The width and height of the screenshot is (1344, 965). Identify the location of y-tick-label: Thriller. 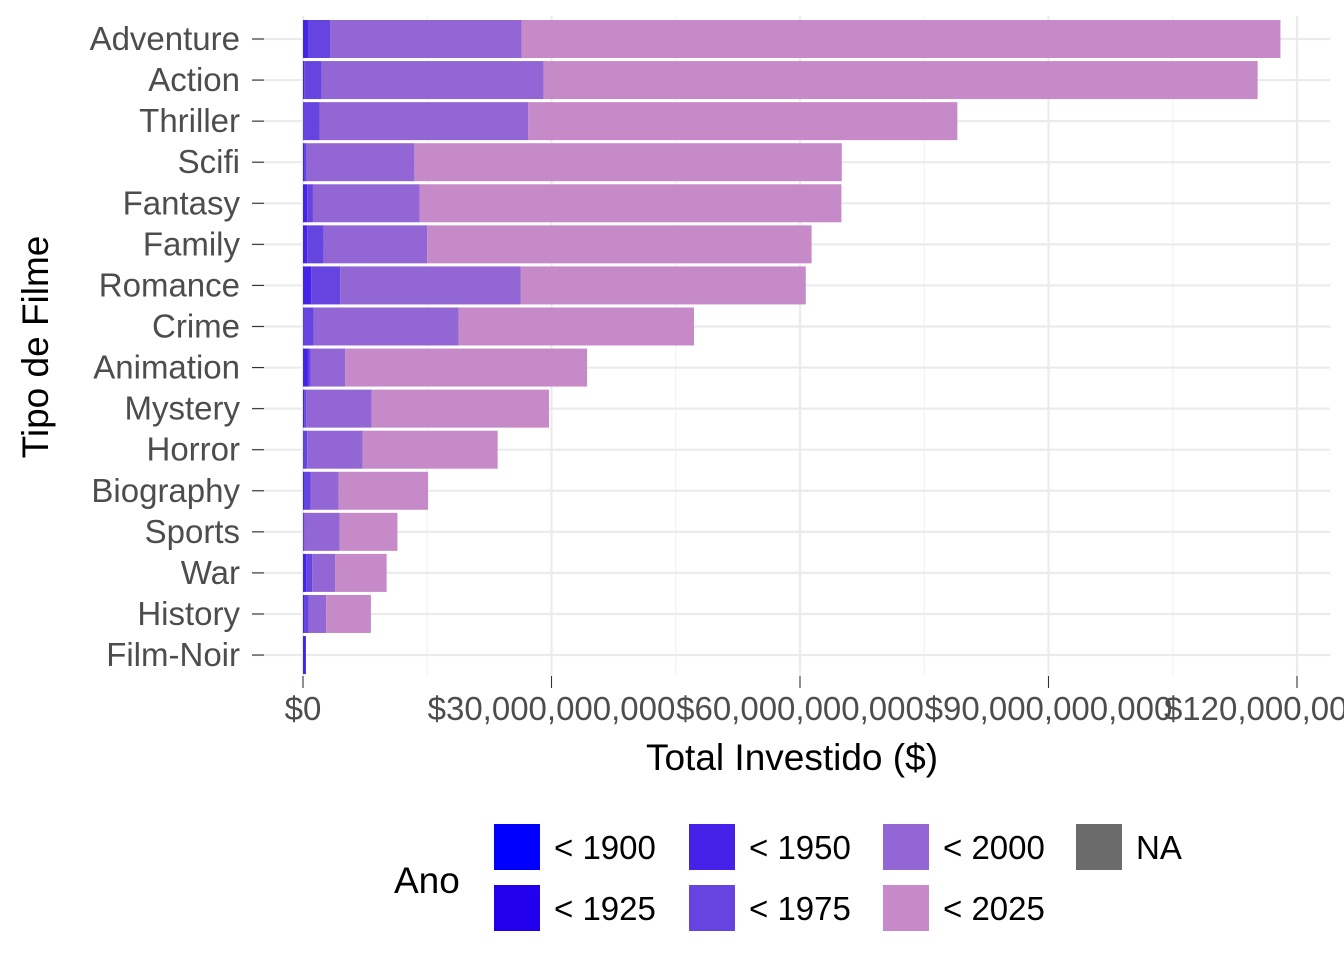
(189, 120).